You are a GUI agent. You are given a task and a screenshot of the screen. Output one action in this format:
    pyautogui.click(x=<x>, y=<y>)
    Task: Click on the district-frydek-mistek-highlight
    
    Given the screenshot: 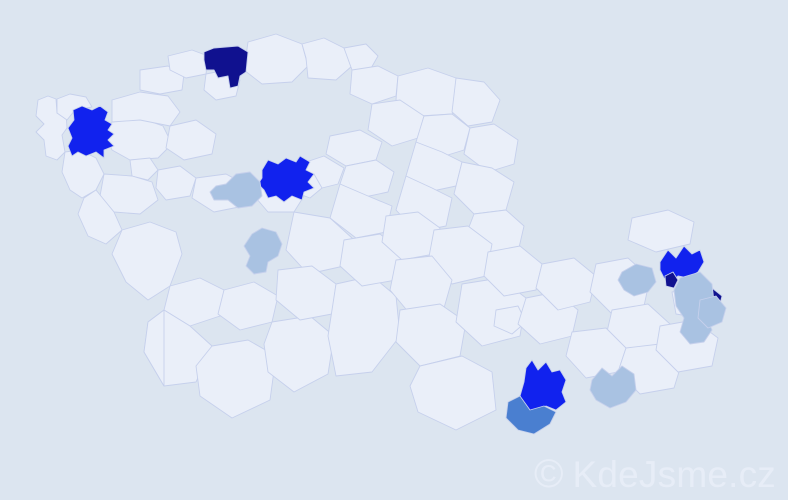 What is the action you would take?
    pyautogui.click(x=712, y=312)
    